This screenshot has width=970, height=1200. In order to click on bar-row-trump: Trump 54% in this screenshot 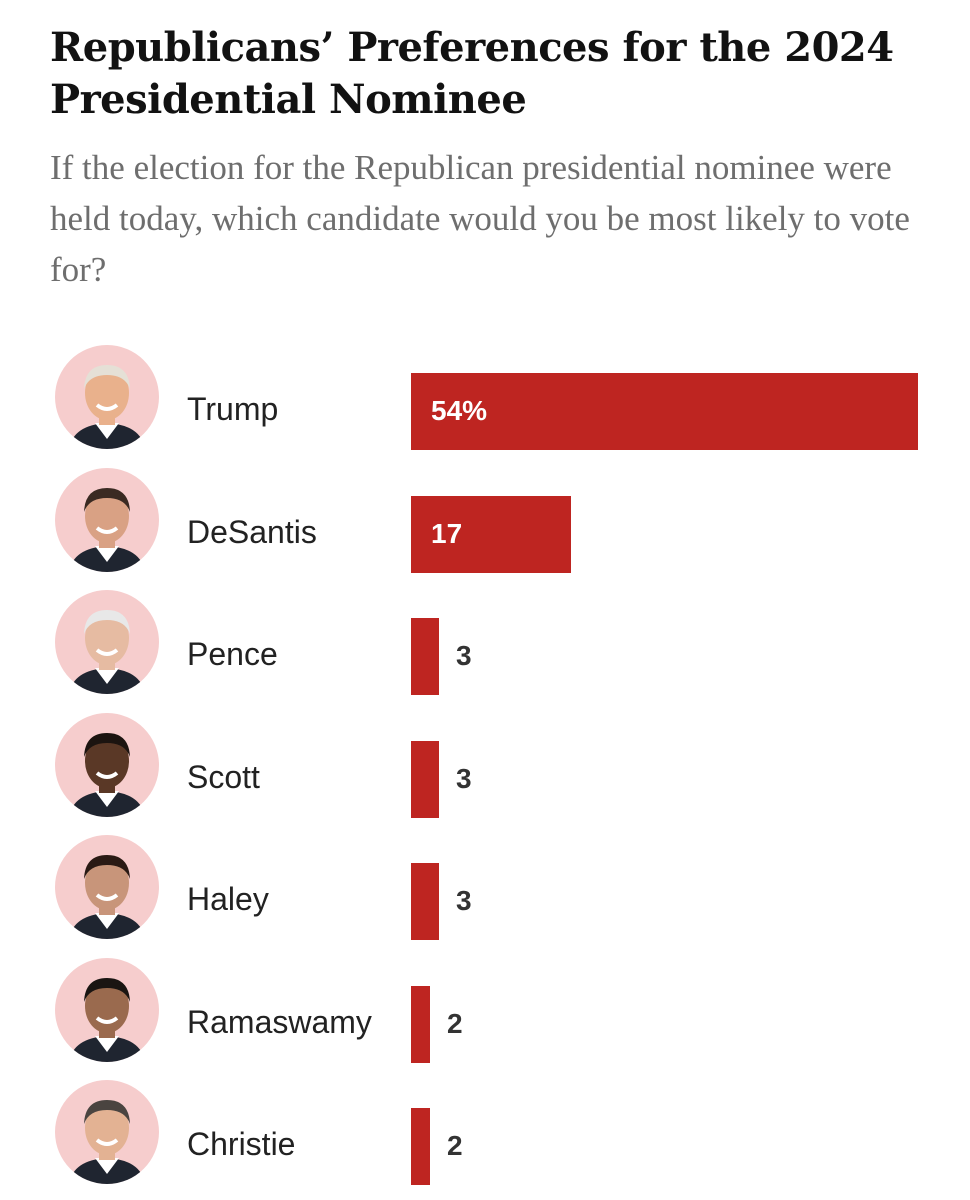, I will do `click(485, 398)`.